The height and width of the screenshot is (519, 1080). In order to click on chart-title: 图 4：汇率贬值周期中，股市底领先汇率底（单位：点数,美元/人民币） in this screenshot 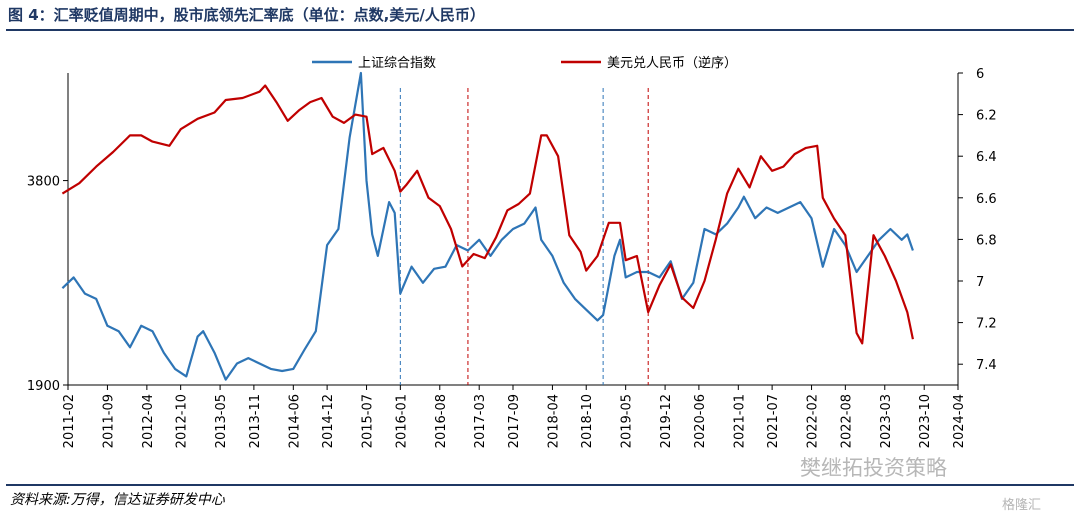, I will do `click(246, 15)`.